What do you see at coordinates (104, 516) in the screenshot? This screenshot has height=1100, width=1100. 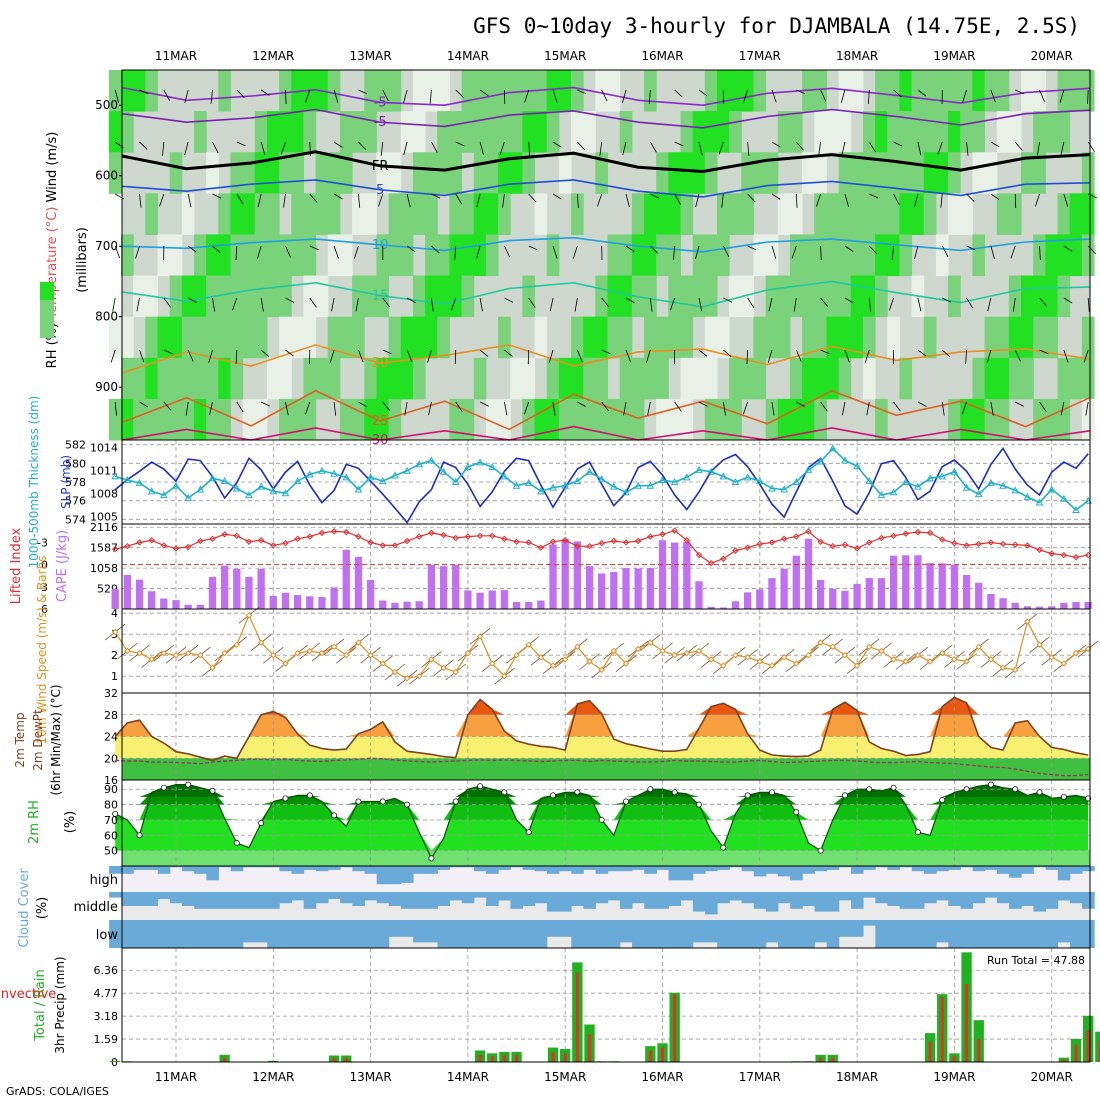 I see `slp-tick: 1005` at bounding box center [104, 516].